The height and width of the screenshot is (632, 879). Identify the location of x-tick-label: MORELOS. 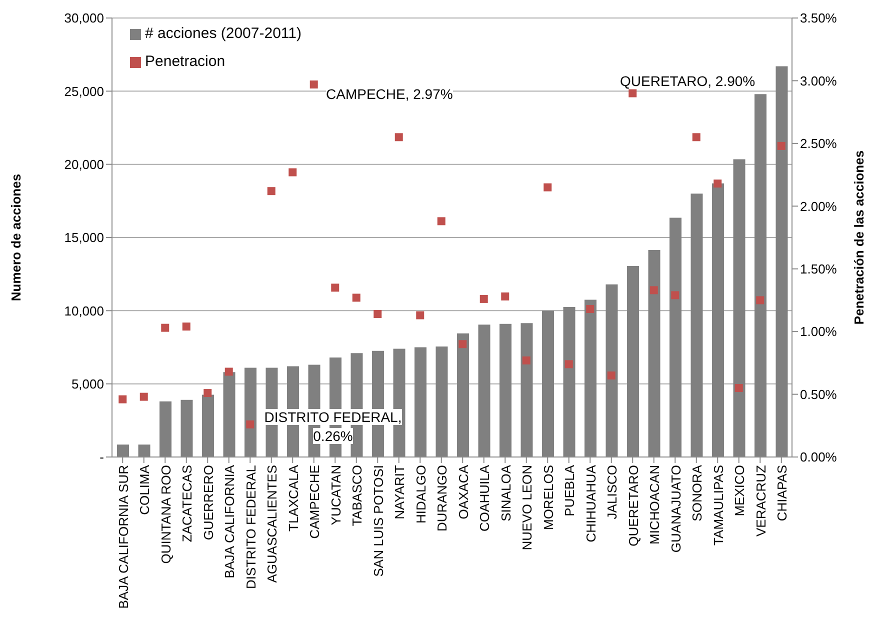
(548, 497).